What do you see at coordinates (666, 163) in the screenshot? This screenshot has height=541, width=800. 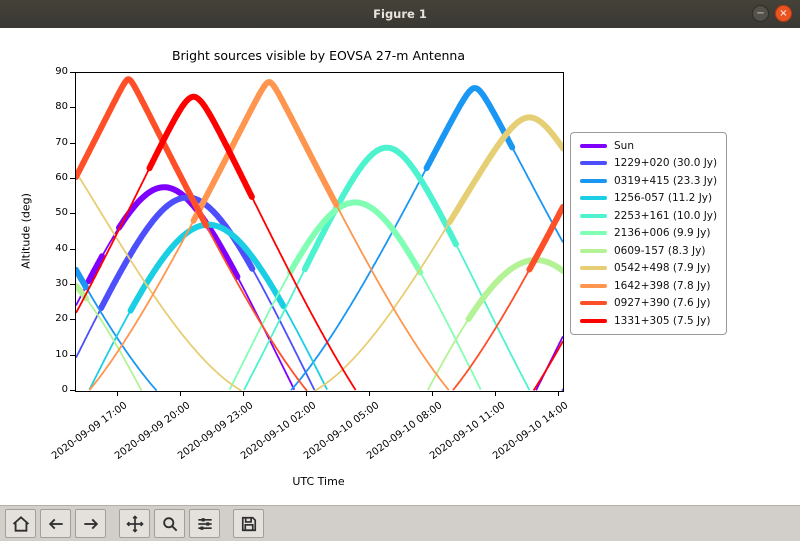 I see `legend-label: 1229+020 (30.0 Jy)` at bounding box center [666, 163].